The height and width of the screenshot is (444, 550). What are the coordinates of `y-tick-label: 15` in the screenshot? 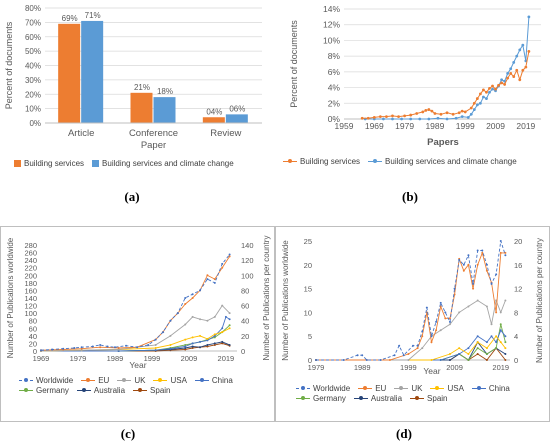 It's located at (308, 289).